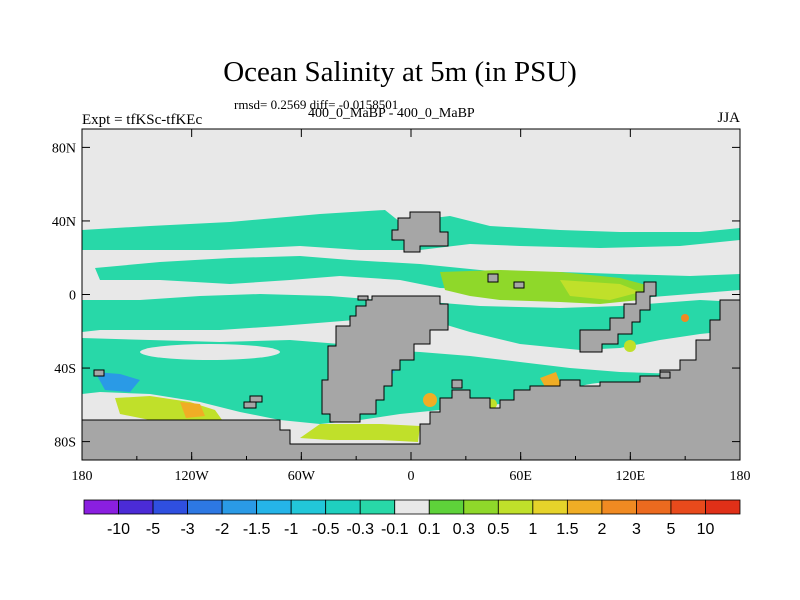 This screenshot has width=800, height=600. Describe the element at coordinates (118, 529) in the screenshot. I see `colorbar-label: -10` at that location.